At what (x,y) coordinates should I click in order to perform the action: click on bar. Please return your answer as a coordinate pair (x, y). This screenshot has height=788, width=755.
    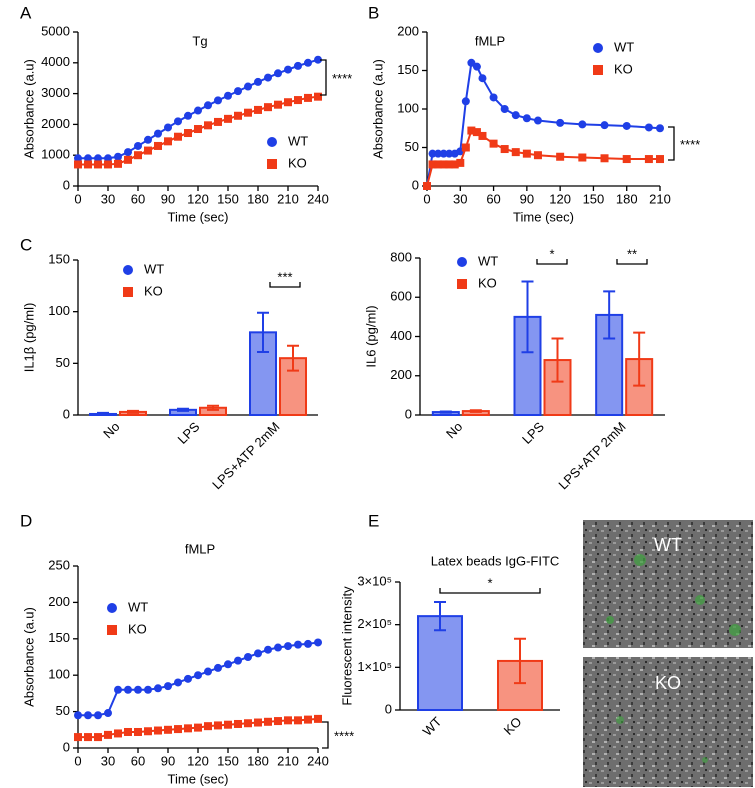
    Looking at the image, I should click on (440, 663).